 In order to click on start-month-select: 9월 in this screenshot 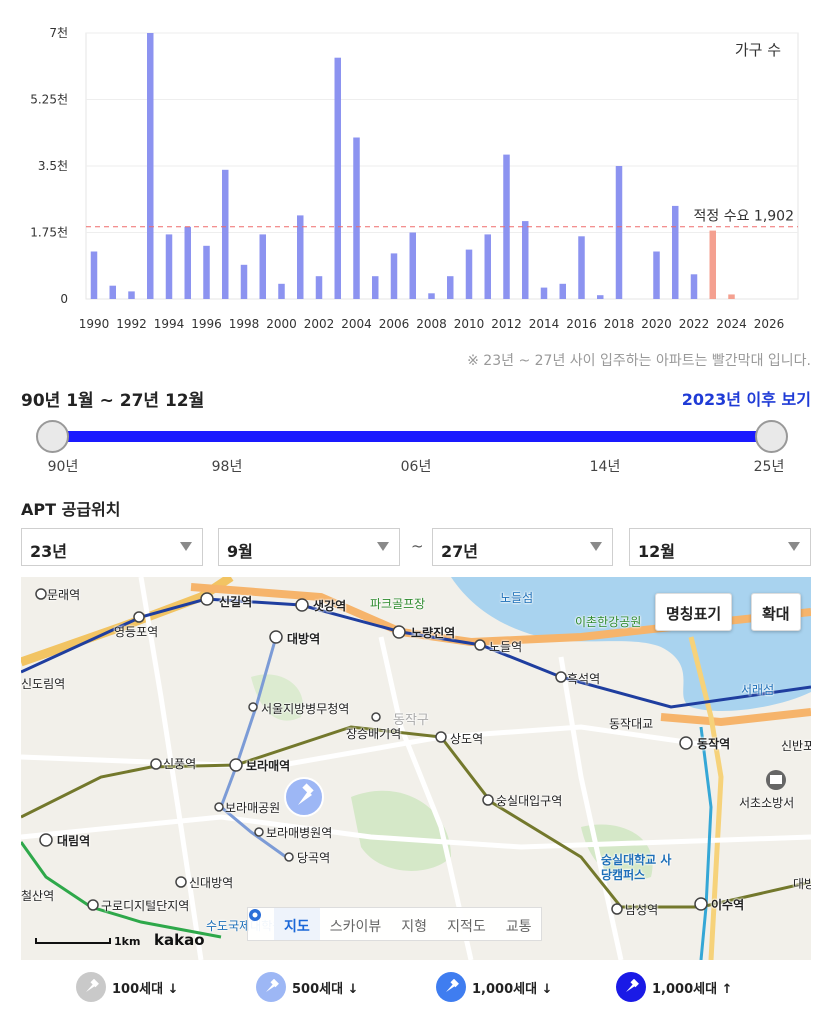, I will do `click(309, 547)`.